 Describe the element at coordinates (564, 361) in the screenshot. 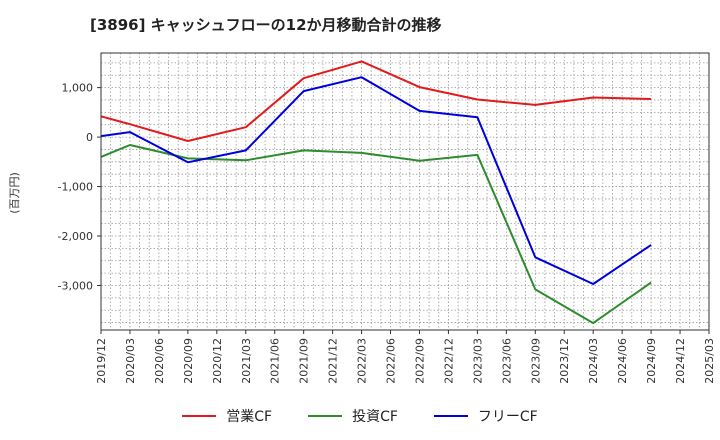

I see `x-tick-label: 2023/12` at that location.